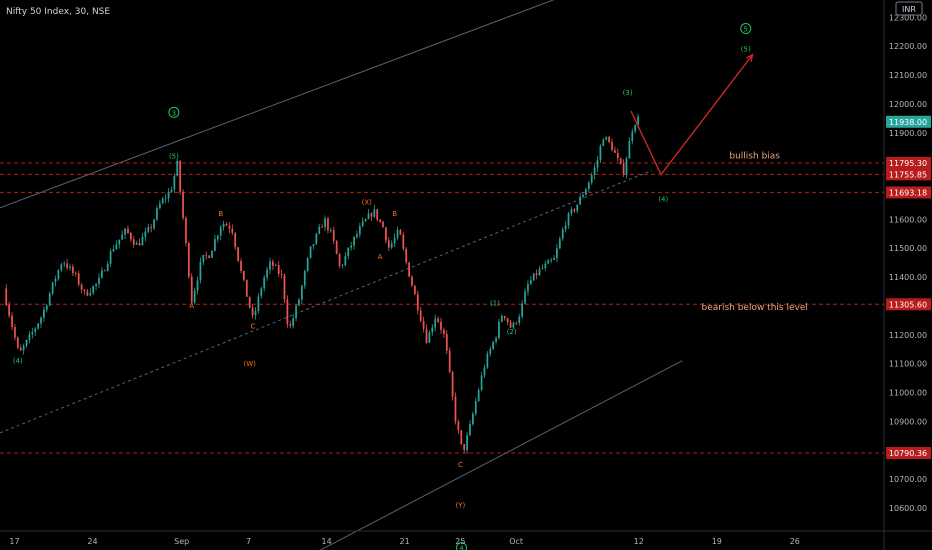 The image size is (932, 550). Describe the element at coordinates (250, 364) in the screenshot. I see `wave-label: (W)` at that location.